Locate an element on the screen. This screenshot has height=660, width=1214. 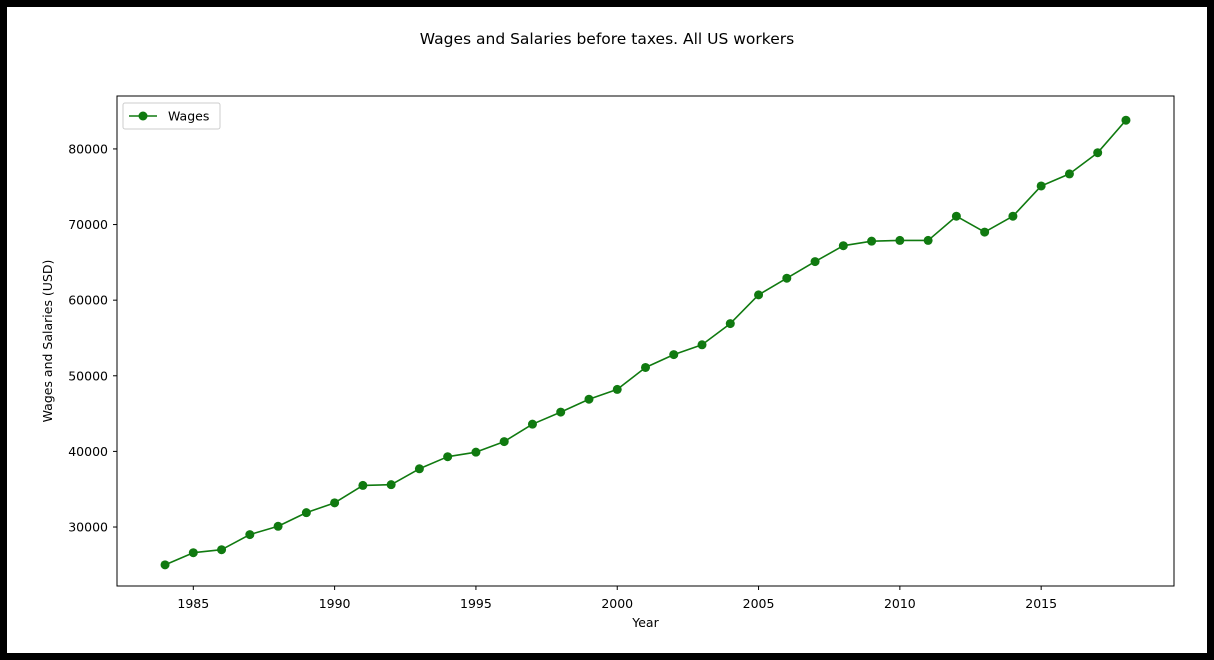
legend-label-wages: Wages is located at coordinates (188, 116).